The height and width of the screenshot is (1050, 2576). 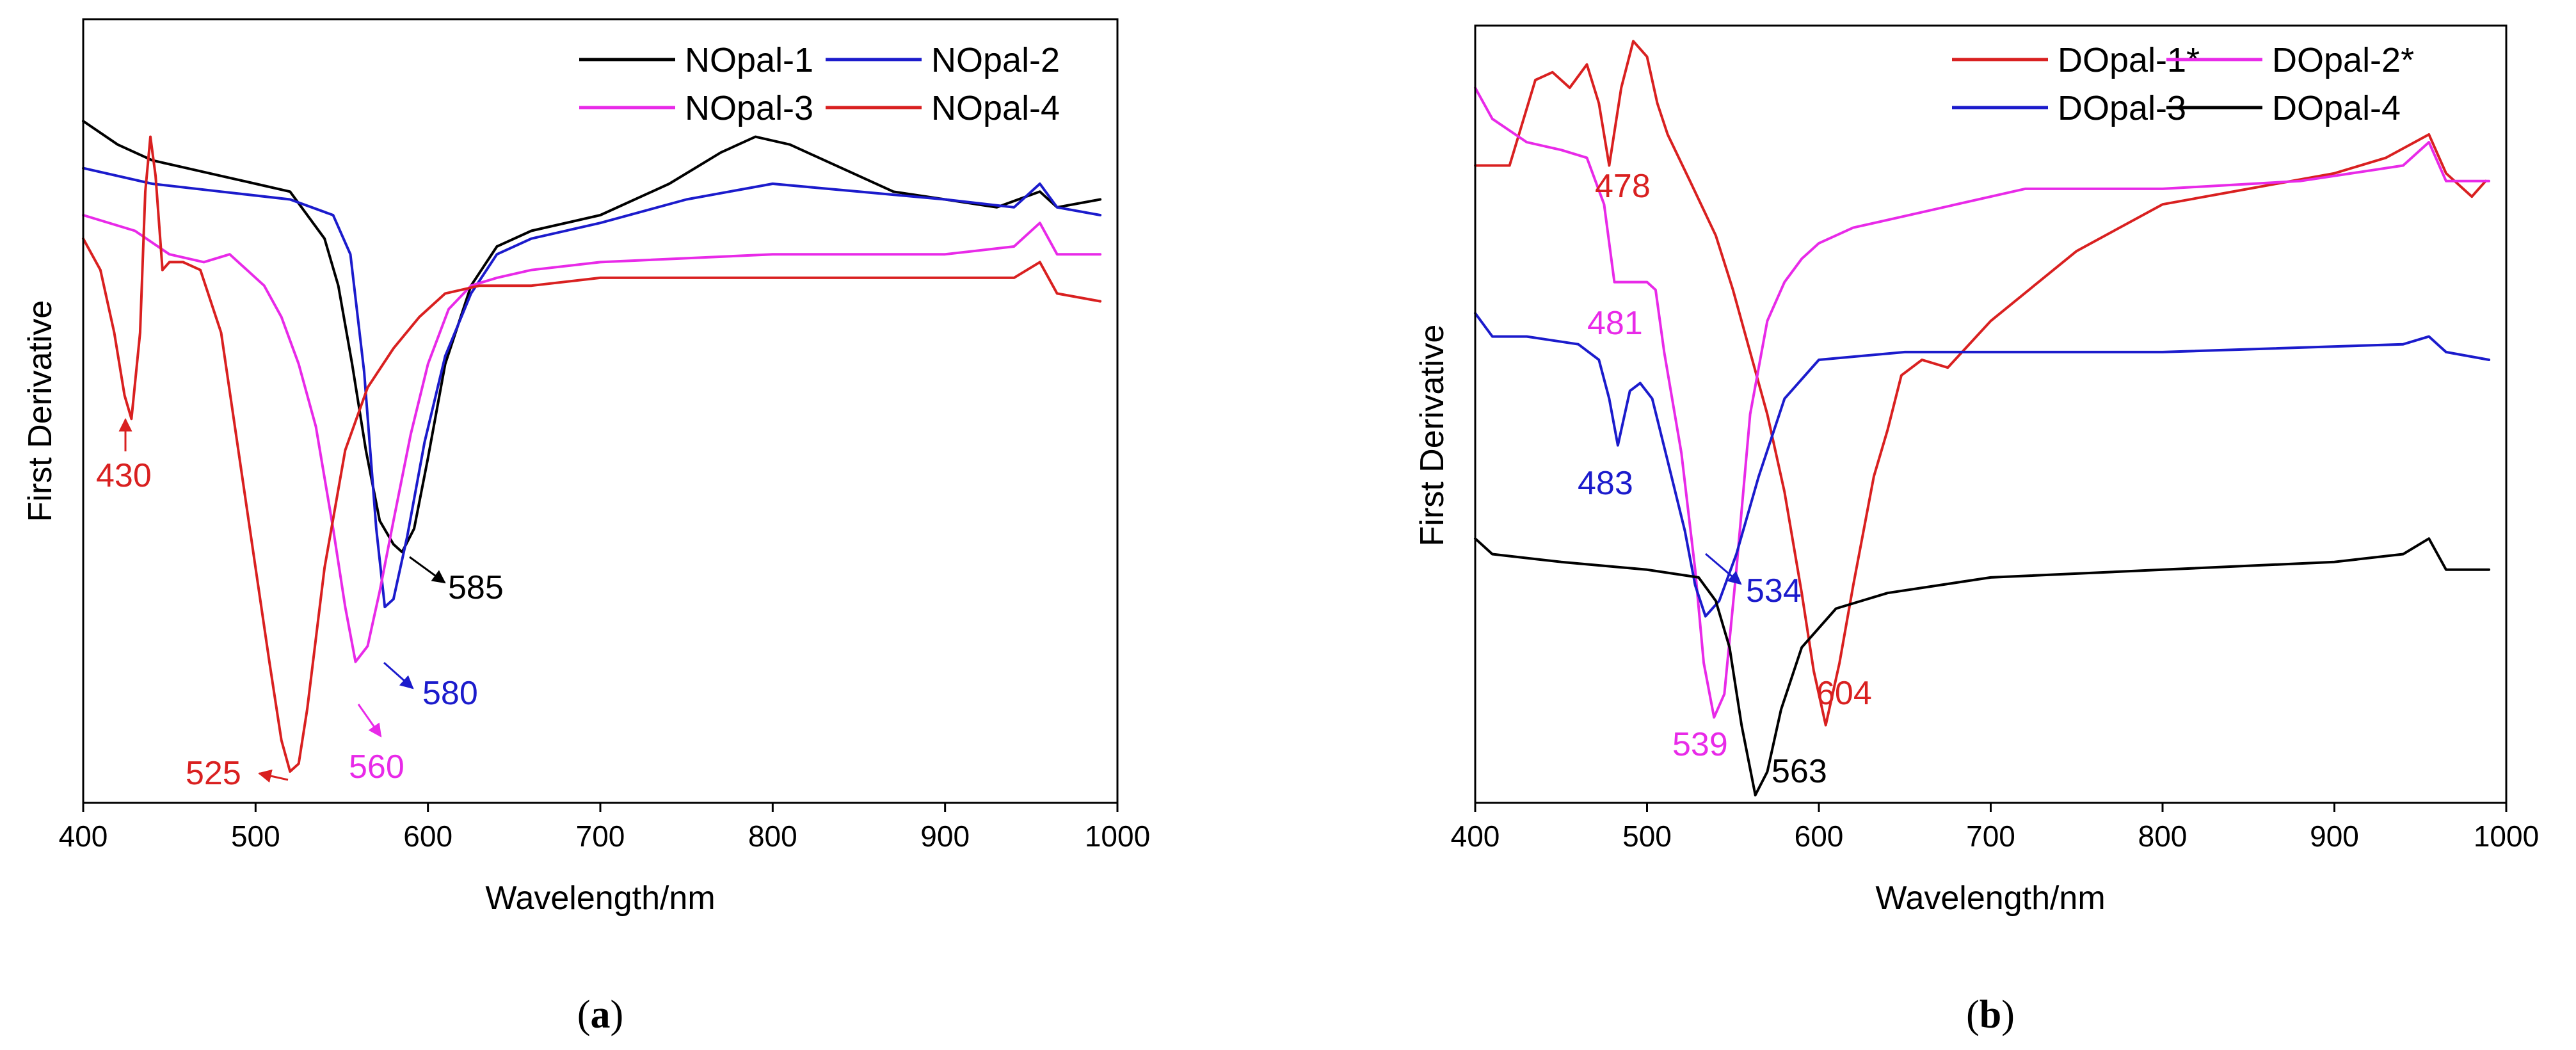 I want to click on legend-label-nopal-1: NOpal-1, so click(x=749, y=60).